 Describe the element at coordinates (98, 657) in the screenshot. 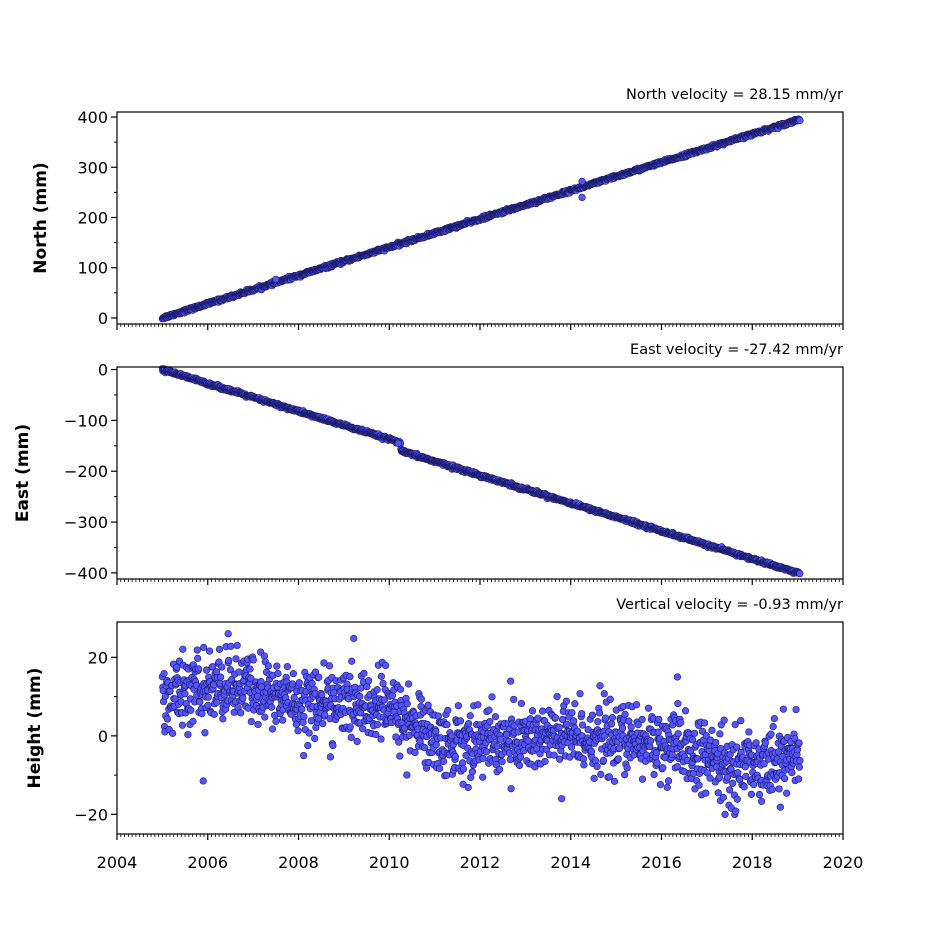

I see `y-tick-label: 20` at that location.